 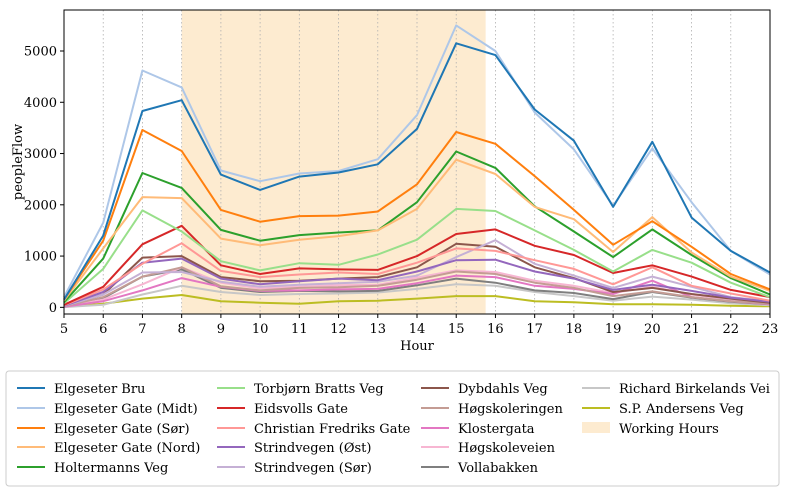 What do you see at coordinates (127, 448) in the screenshot?
I see `legend-label: Elgeseter Gate (Nord)` at bounding box center [127, 448].